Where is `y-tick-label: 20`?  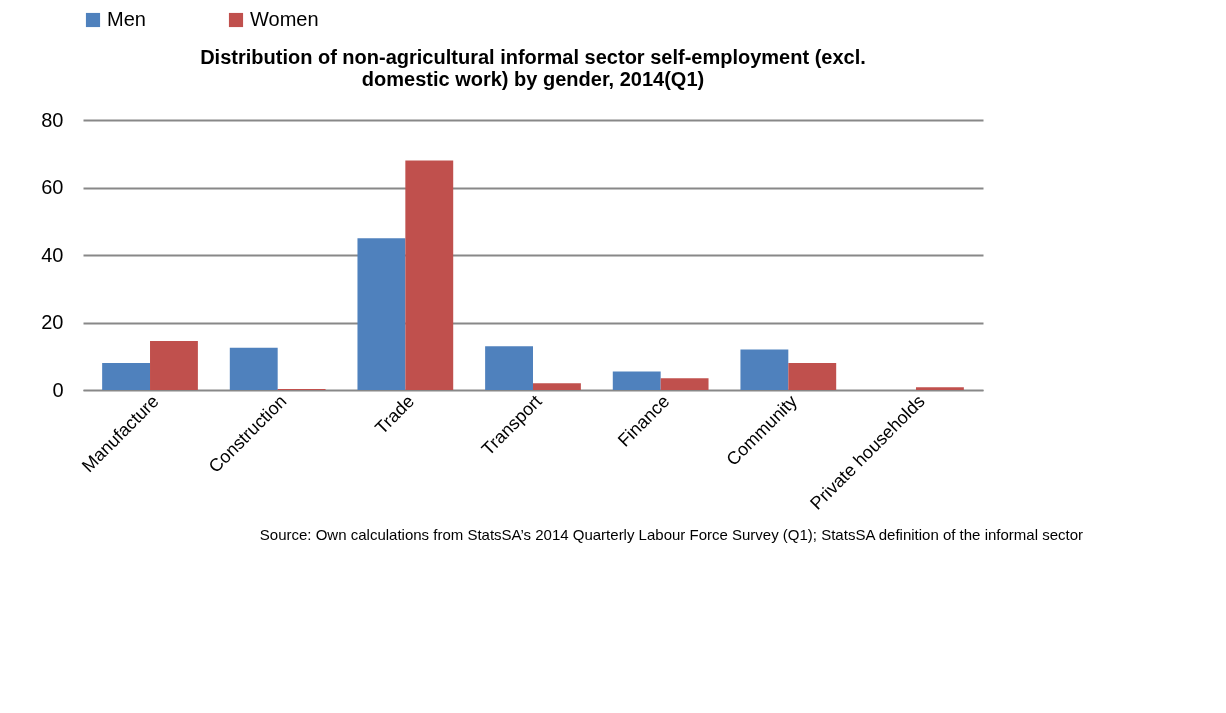
y-tick-label: 20 is located at coordinates (52, 322).